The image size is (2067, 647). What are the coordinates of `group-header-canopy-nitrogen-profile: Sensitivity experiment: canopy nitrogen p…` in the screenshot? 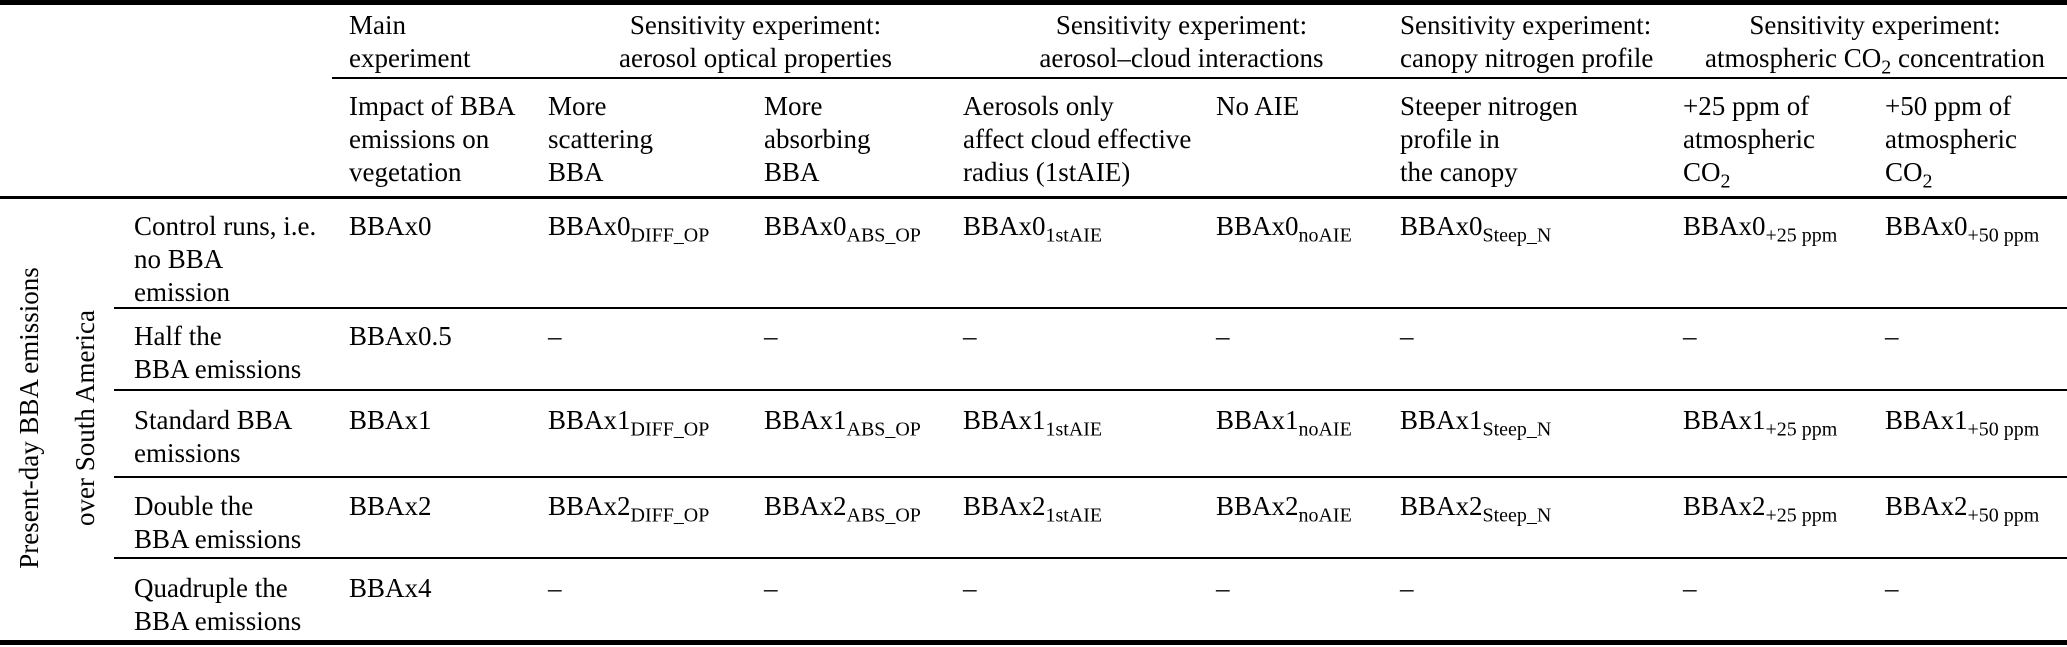 It's located at (1527, 41).